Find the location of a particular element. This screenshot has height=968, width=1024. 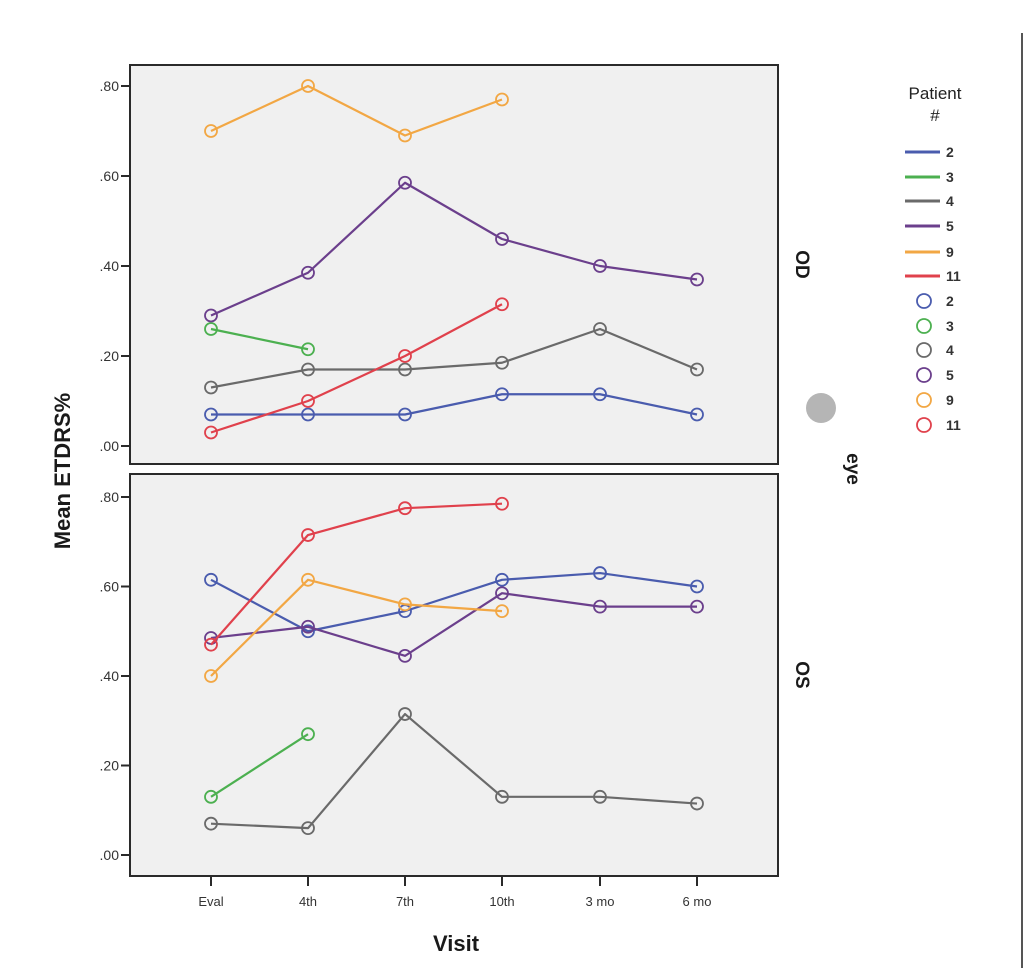

legend-marker-label: 3 is located at coordinates (950, 326).